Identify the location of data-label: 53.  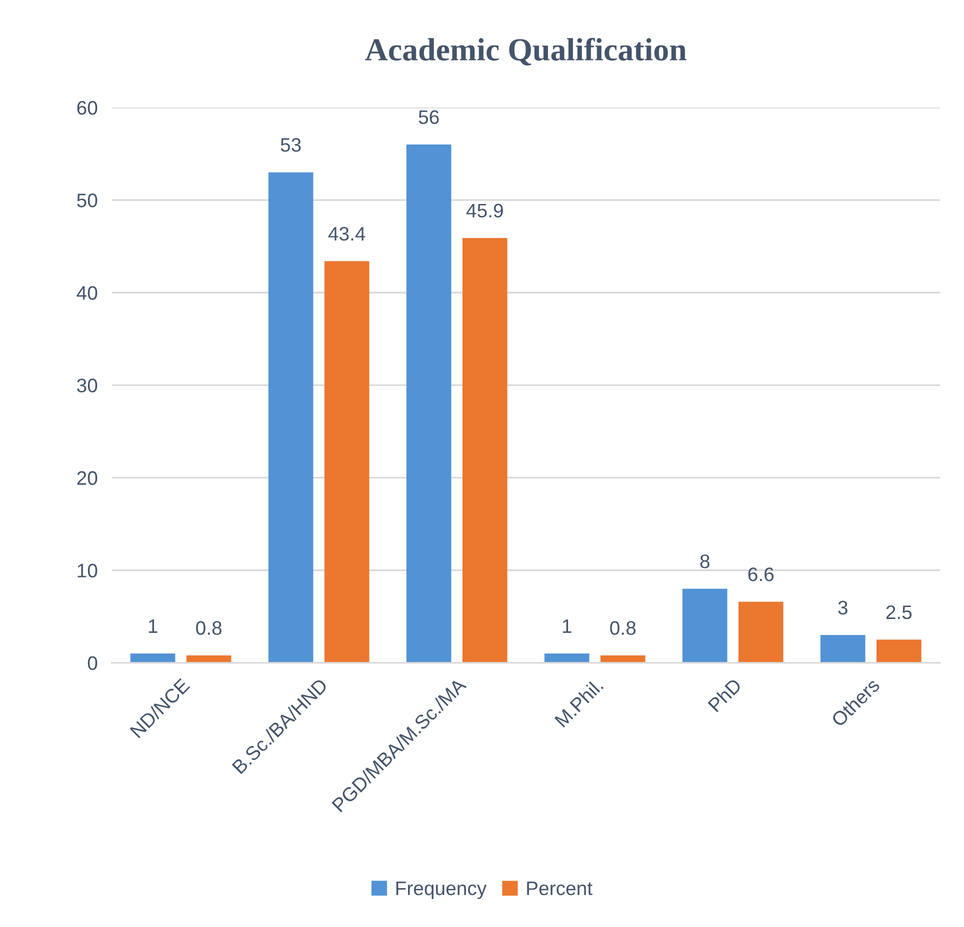
(290, 145).